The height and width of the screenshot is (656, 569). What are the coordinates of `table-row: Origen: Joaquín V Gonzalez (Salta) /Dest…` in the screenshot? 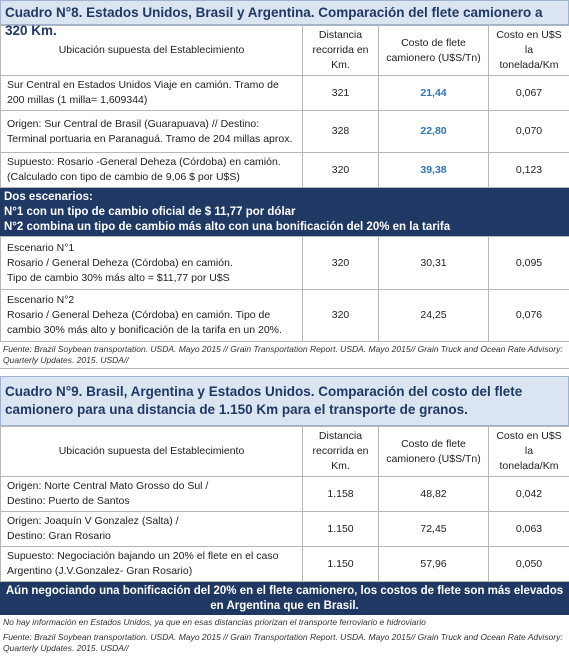 It's located at (285, 529).